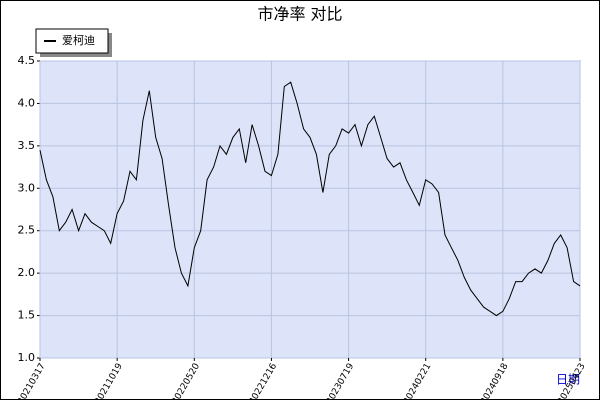 This screenshot has height=404, width=600. I want to click on y-tick-label: 4.5, so click(27, 60).